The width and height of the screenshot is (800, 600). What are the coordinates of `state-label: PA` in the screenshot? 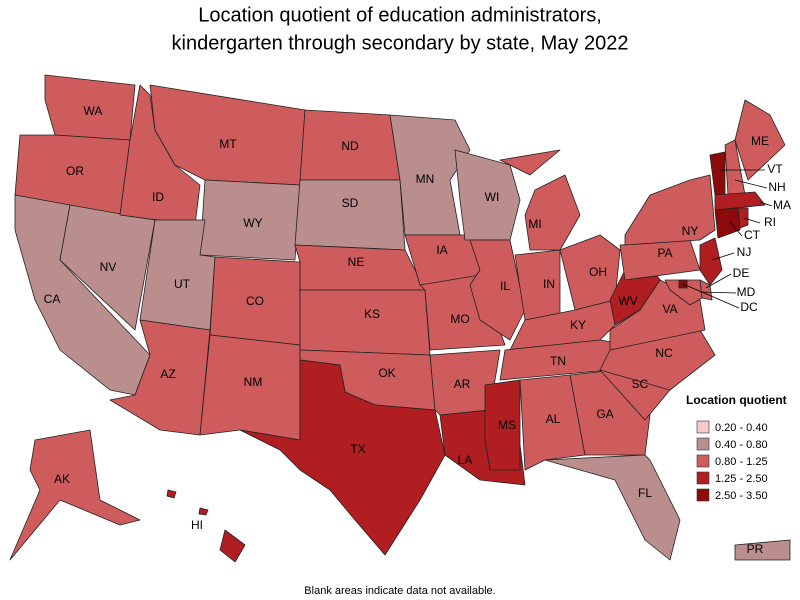 It's located at (664, 253).